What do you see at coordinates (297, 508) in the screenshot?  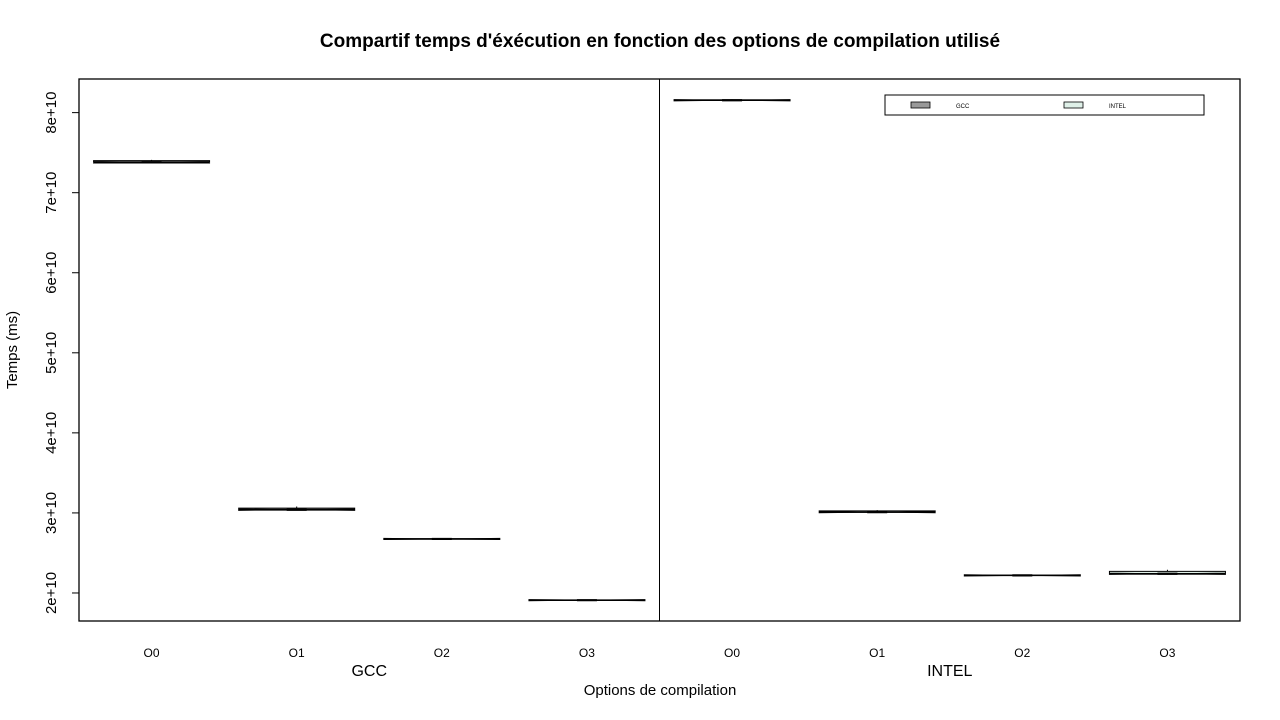 I see `box-gcc-o1` at bounding box center [297, 508].